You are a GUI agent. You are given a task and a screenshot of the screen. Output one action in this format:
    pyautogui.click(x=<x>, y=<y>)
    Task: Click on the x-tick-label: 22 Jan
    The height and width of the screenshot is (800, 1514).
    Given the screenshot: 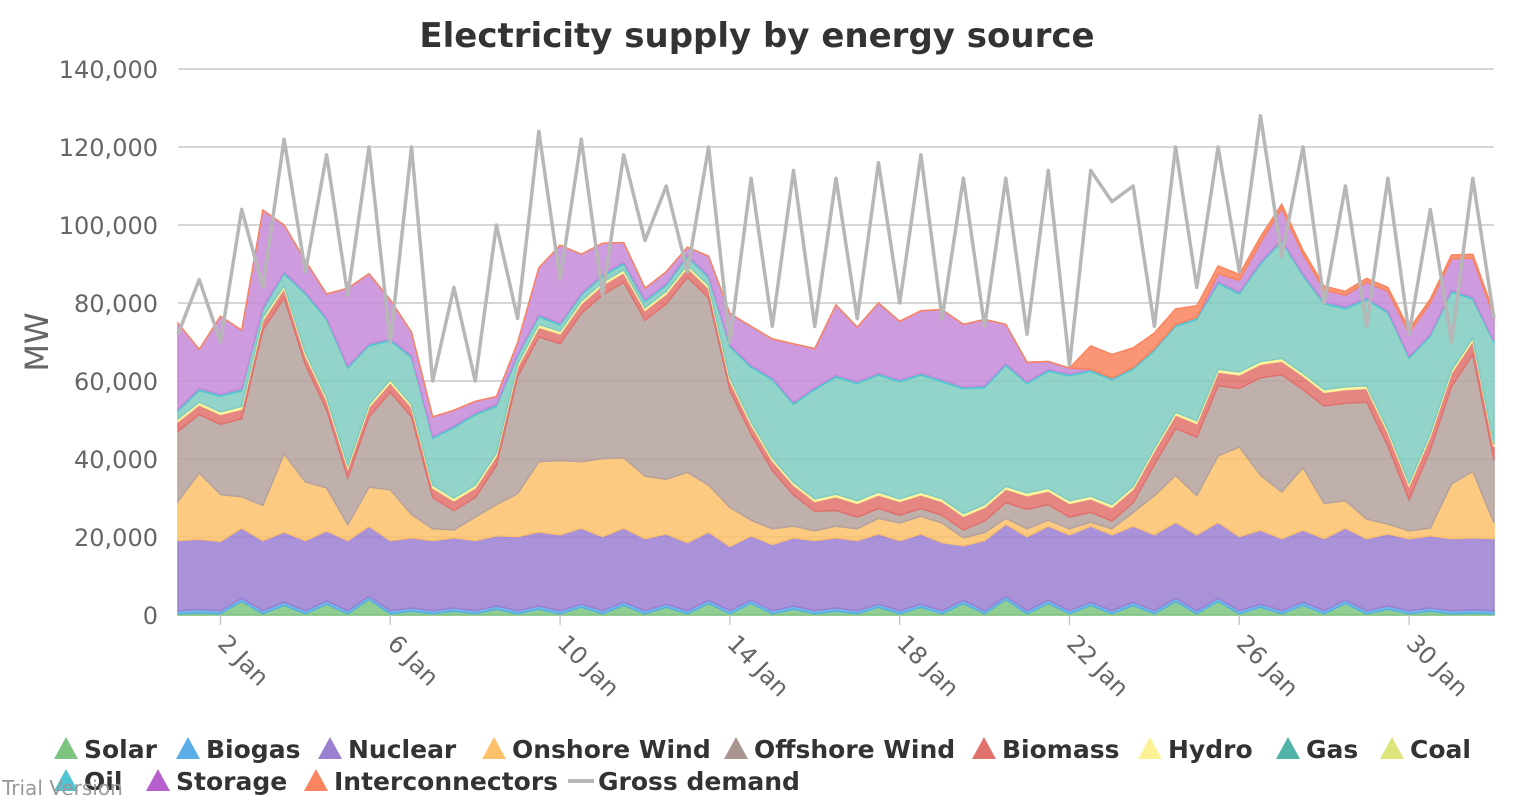 What is the action you would take?
    pyautogui.click(x=1097, y=665)
    